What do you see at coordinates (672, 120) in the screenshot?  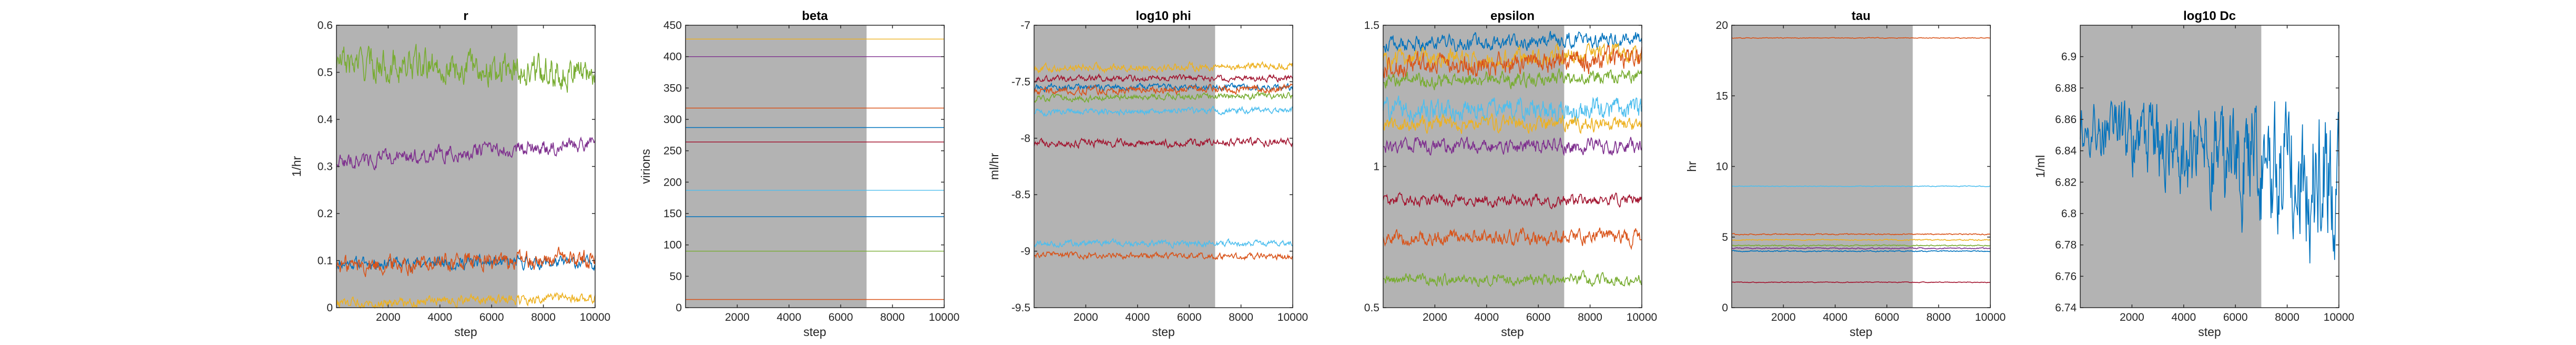 I see `y-tick-label: 300` at bounding box center [672, 120].